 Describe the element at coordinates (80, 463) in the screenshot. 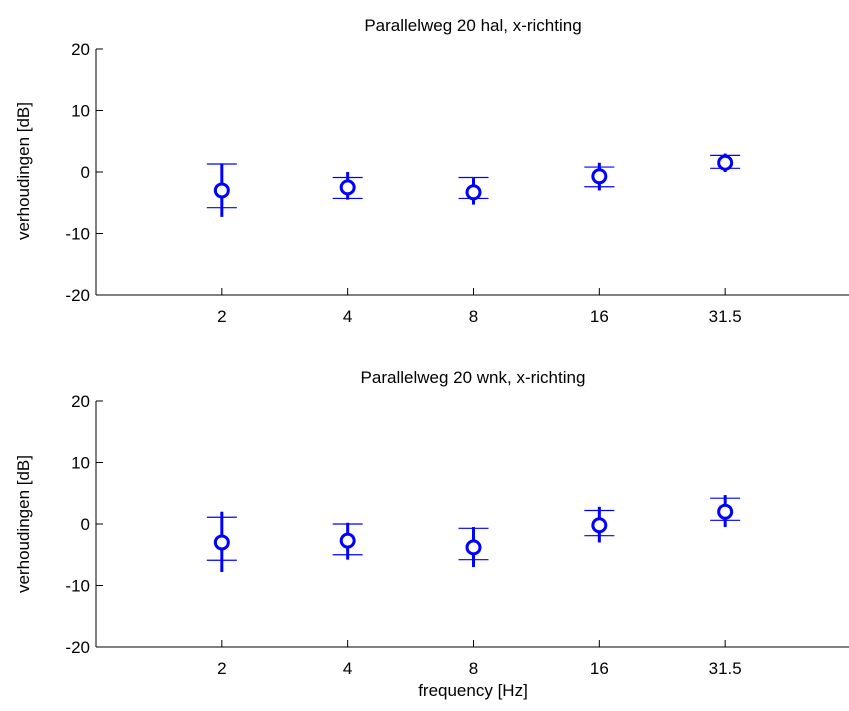

I see `bottom-ytick-label: 10` at that location.